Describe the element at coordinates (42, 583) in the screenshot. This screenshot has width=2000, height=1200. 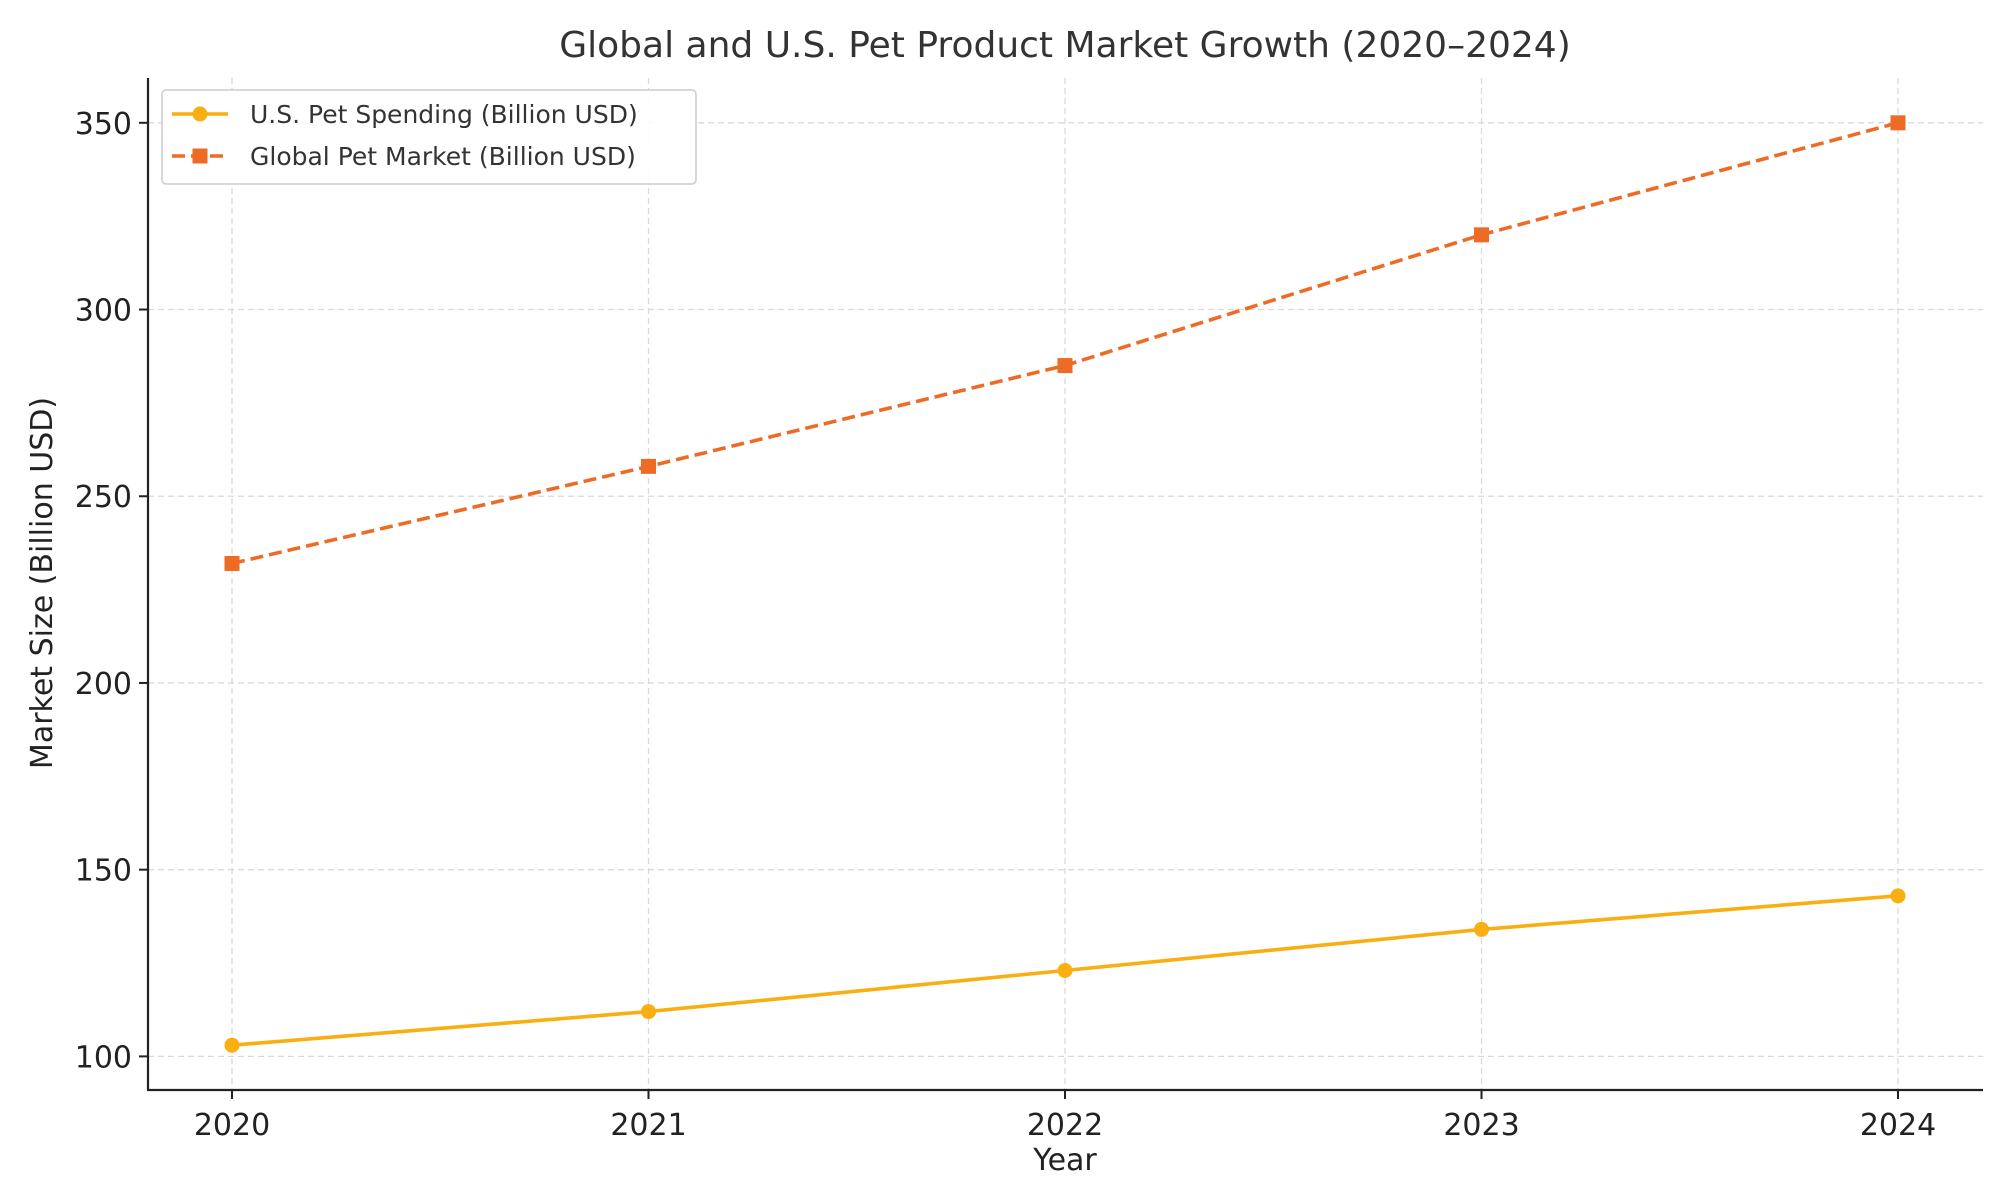
I see `y-axis-label: Market Size (Billion USD)` at that location.